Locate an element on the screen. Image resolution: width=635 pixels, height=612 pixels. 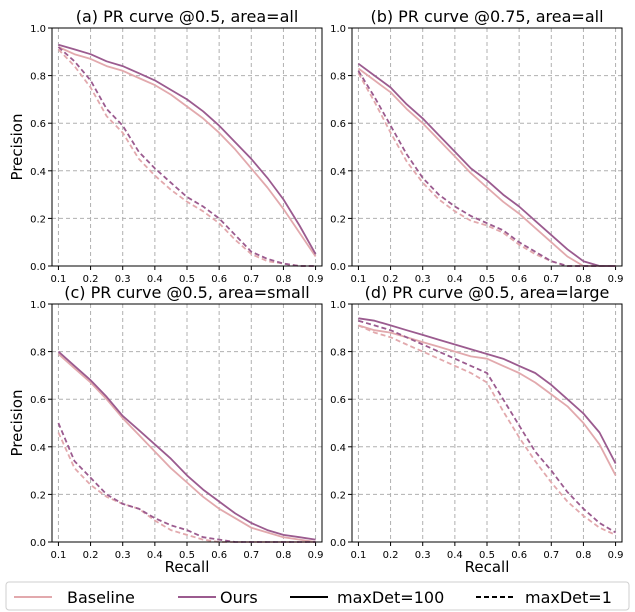
chart-title: (c) PR curve @0.5, area=small is located at coordinates (186, 292).